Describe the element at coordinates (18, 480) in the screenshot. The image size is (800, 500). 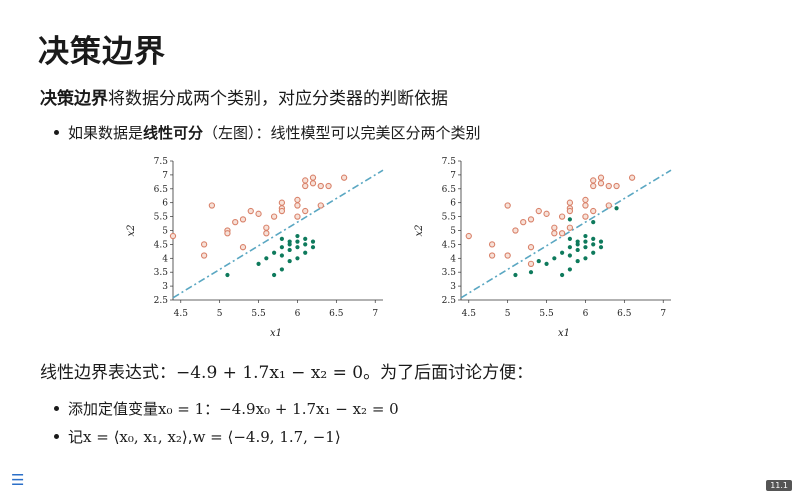
I see `menu-icon: ☰` at that location.